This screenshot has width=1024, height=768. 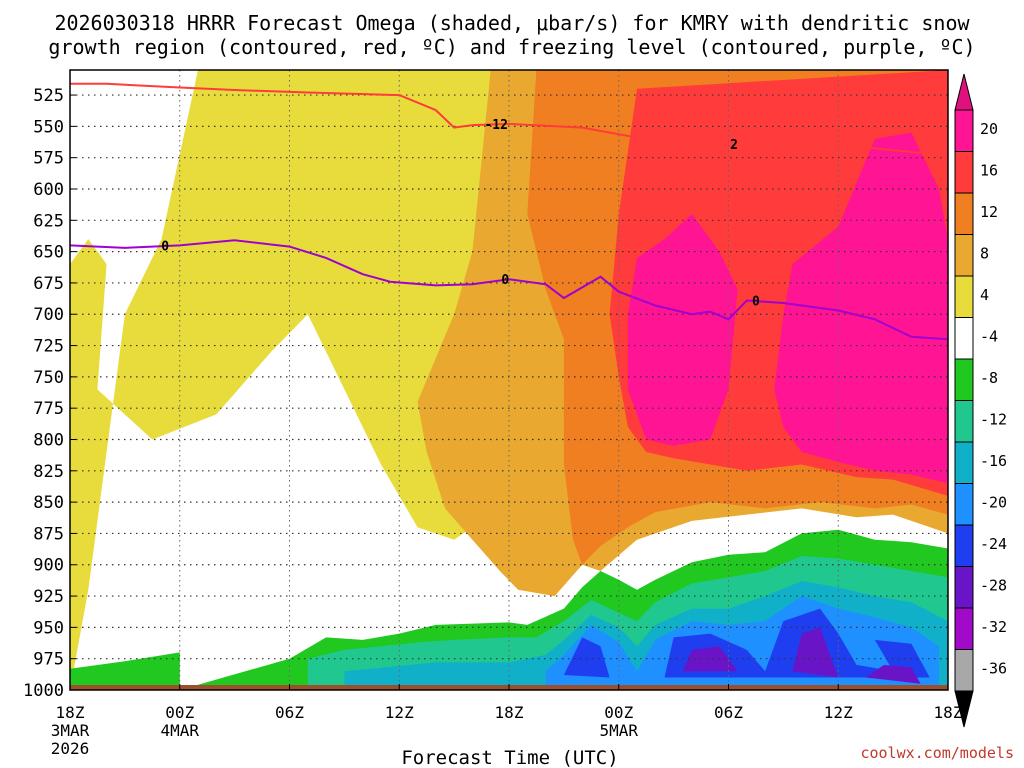 What do you see at coordinates (43, 691) in the screenshot?
I see `y-tick-label-1000: 1000` at bounding box center [43, 691].